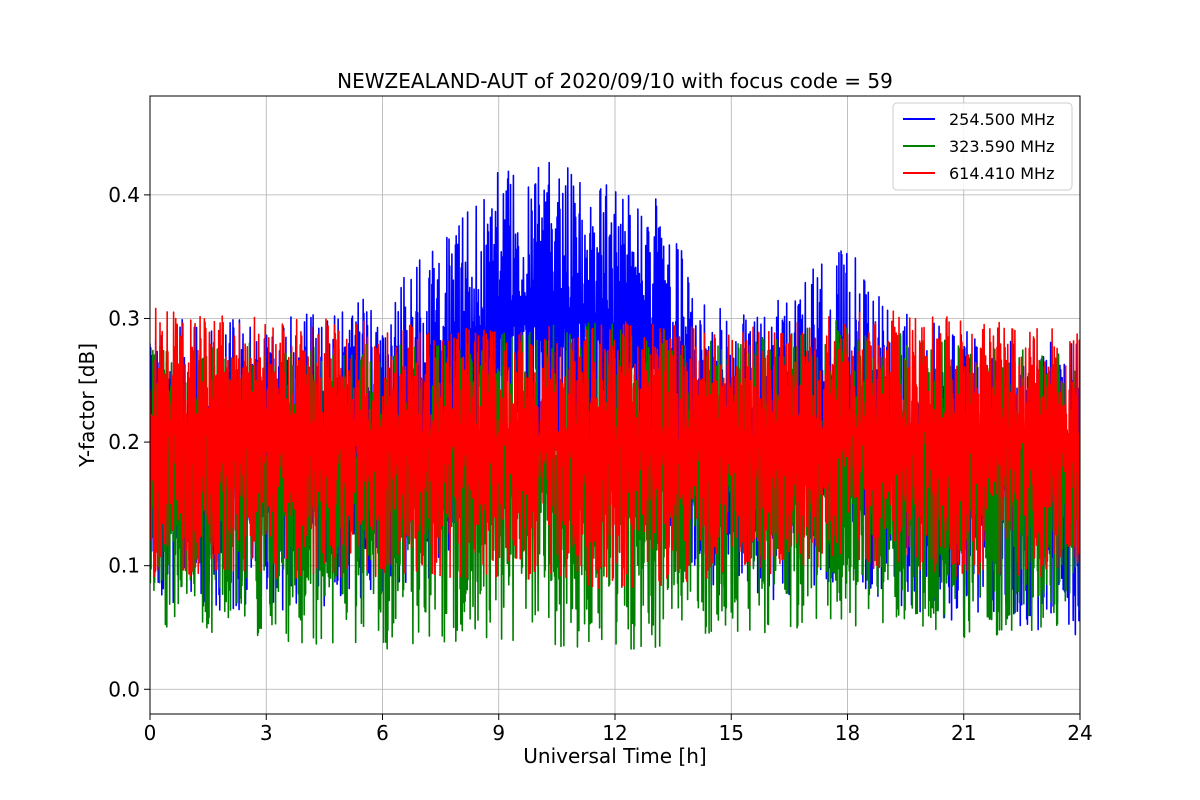 Image resolution: width=1200 pixels, height=800 pixels. What do you see at coordinates (124, 442) in the screenshot?
I see `y-tick-label: 0.2` at bounding box center [124, 442].